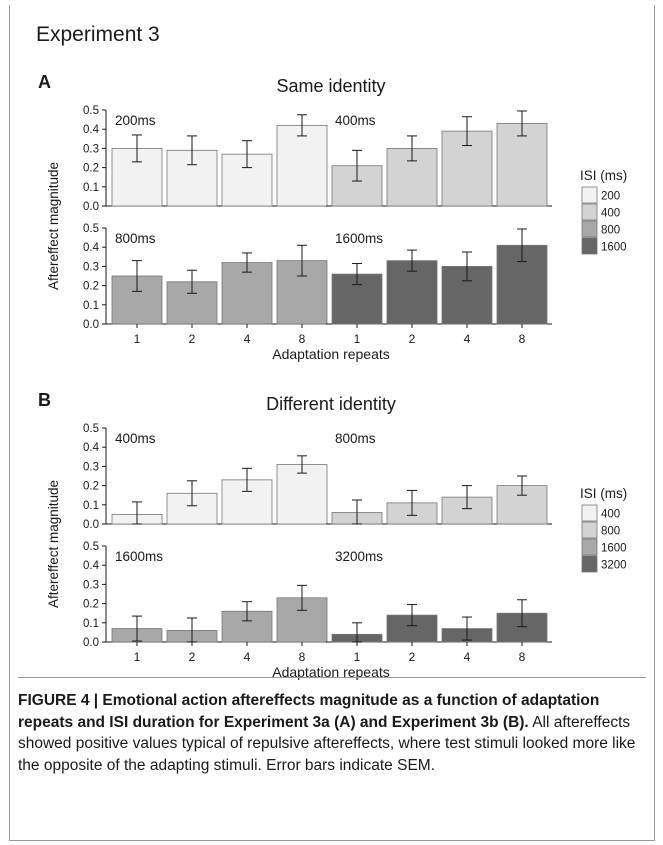  Describe the element at coordinates (330, 86) in the screenshot. I see `panel-title: Same identity` at that location.